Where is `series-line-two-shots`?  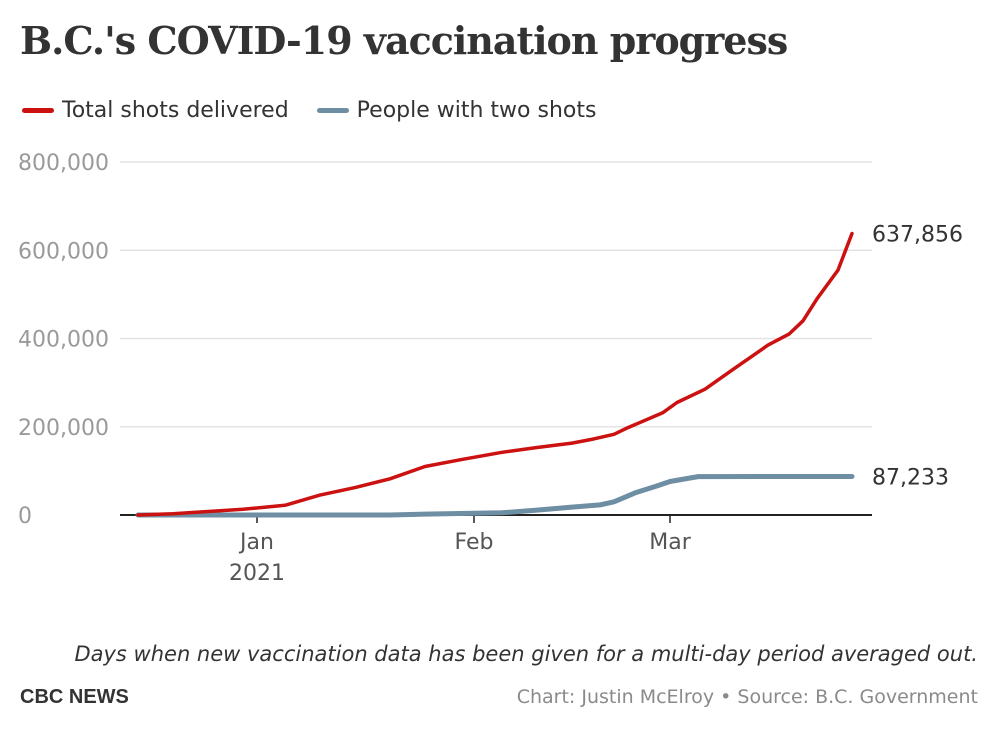
series-line-two-shots is located at coordinates (495, 496).